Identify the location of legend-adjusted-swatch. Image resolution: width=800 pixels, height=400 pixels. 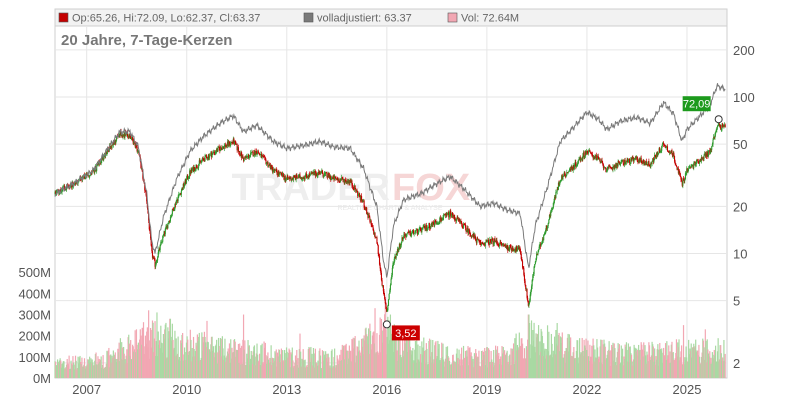
(308, 17).